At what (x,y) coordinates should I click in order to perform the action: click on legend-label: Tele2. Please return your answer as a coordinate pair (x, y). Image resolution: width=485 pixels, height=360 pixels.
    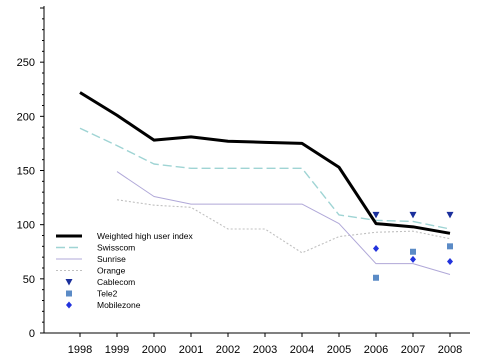
    Looking at the image, I should click on (107, 294).